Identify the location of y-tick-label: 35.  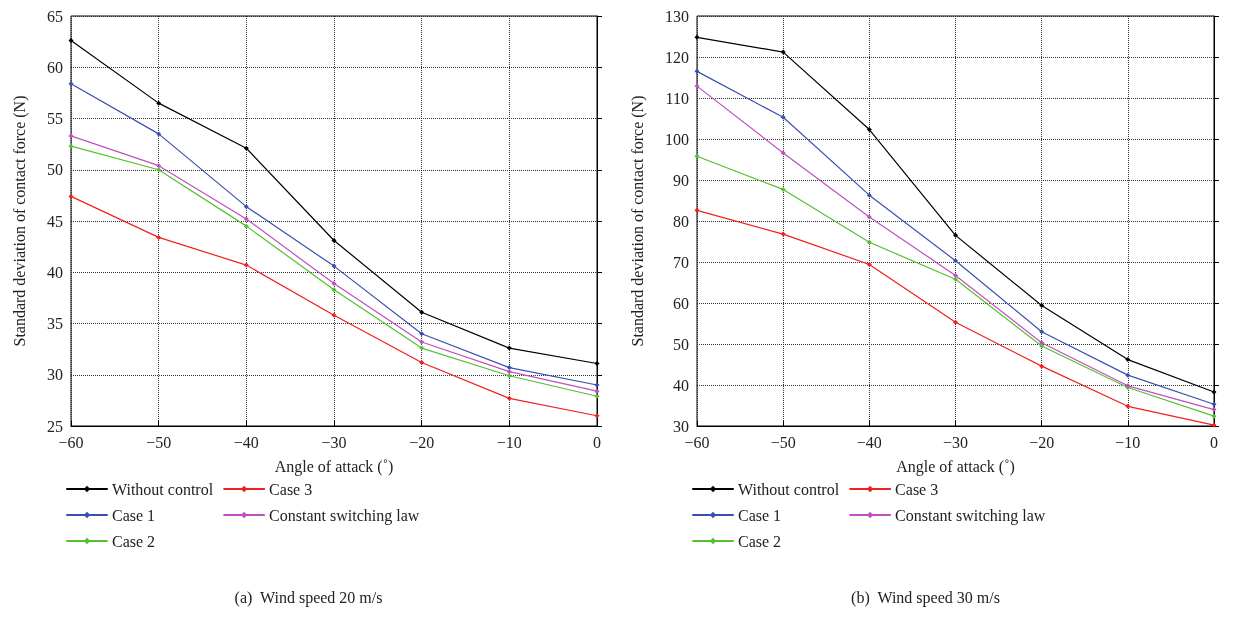
(55, 323).